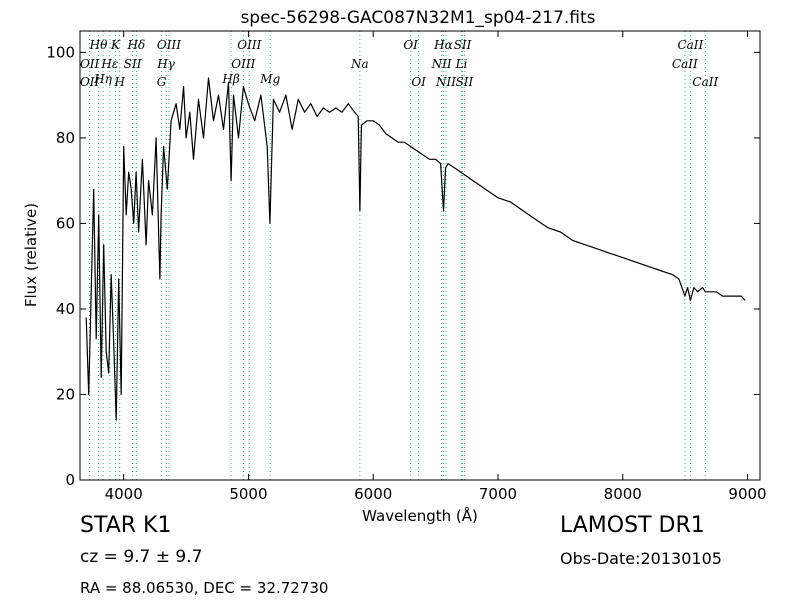 Image resolution: width=800 pixels, height=600 pixels. I want to click on chart-title: spec-56298-GAC087N32M1_sp04-217.fits, so click(417, 18).